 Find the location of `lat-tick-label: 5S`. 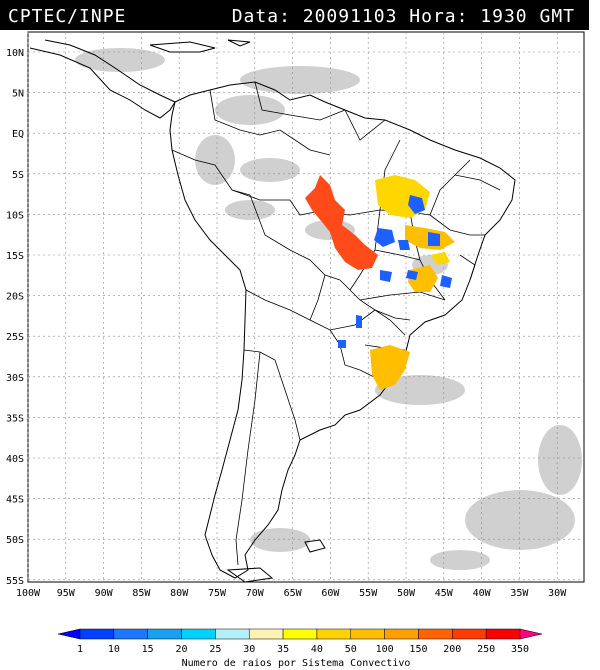

lat-tick-label: 5S is located at coordinates (18, 175).